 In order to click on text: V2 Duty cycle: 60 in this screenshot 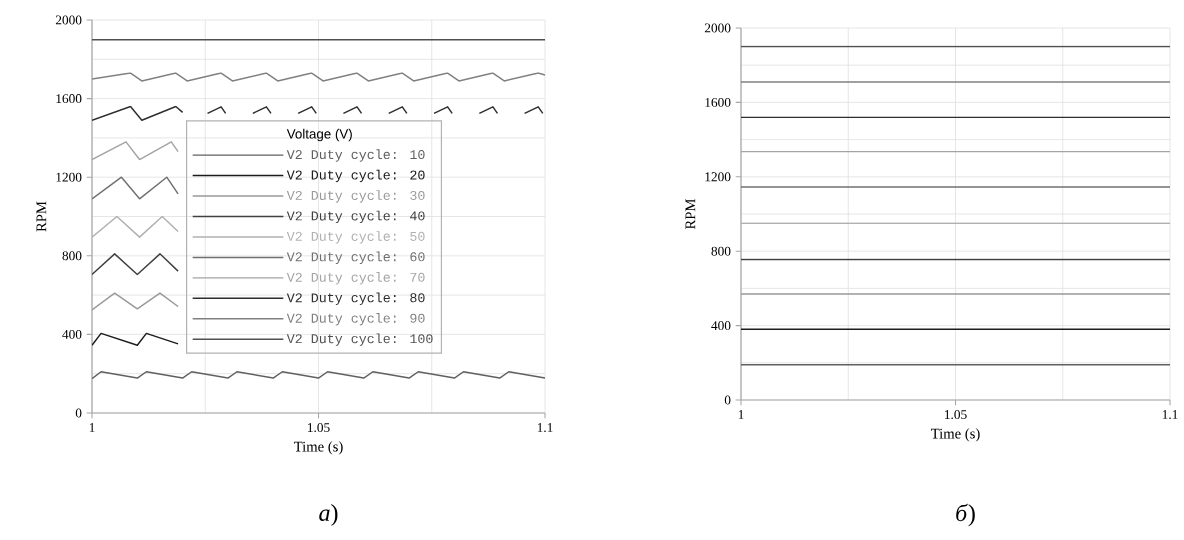, I will do `click(355, 258)`.